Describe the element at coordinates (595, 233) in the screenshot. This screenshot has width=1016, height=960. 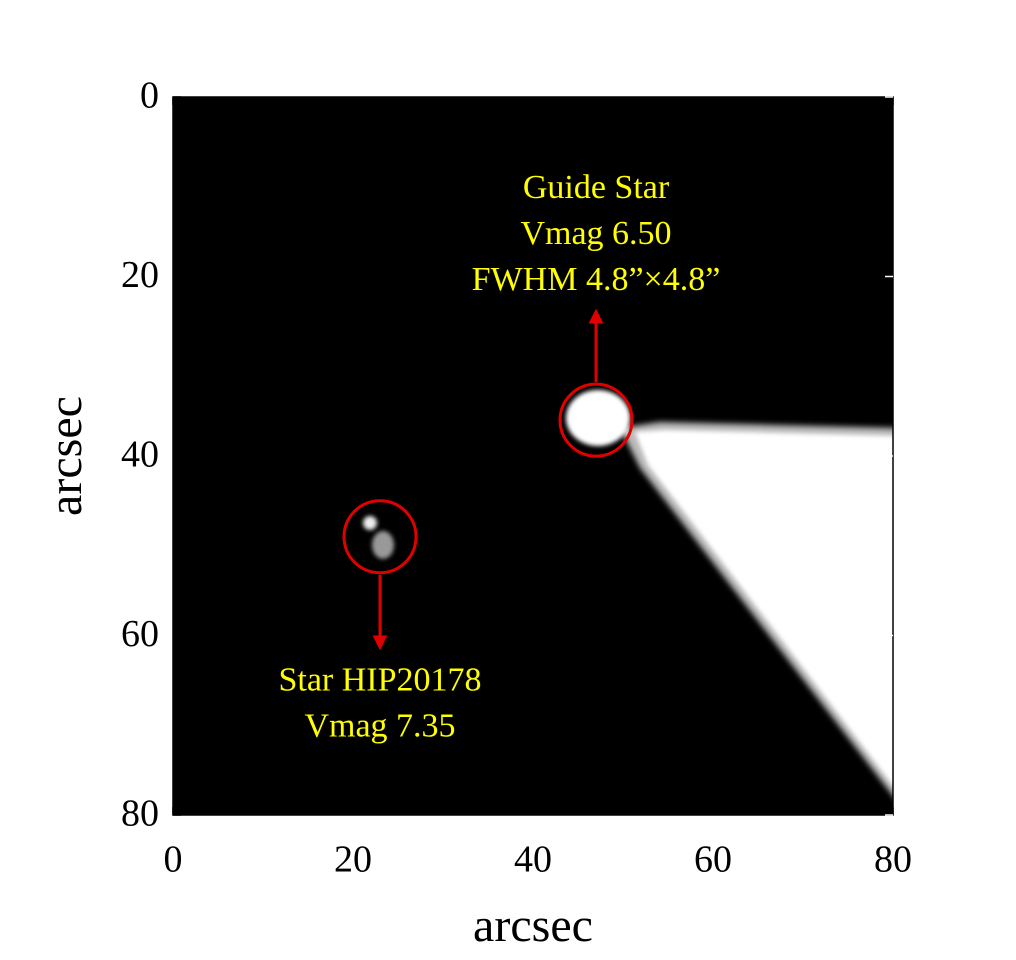
I see `source-label: Vmag 6.50` at that location.